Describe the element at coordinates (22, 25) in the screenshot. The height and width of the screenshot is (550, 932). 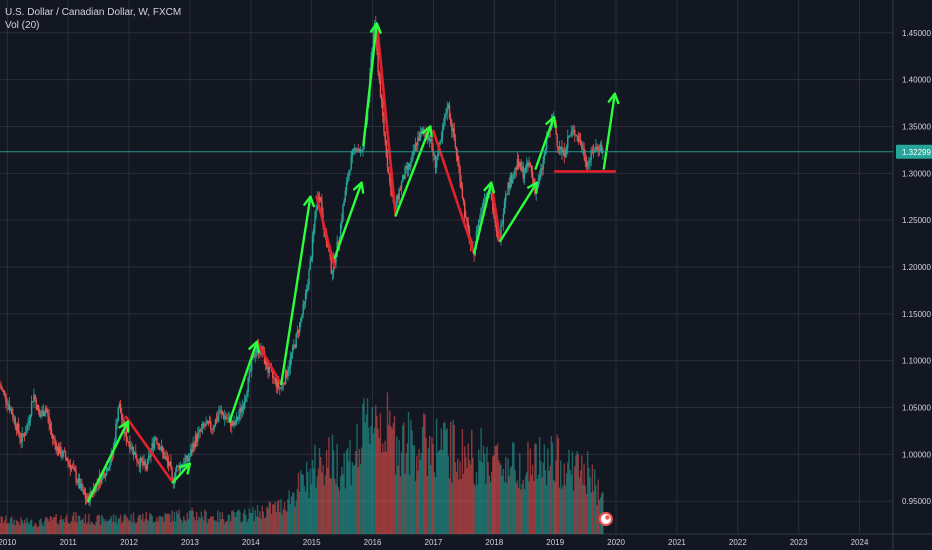
I see `volume-indicator-label: Vol (20)` at that location.